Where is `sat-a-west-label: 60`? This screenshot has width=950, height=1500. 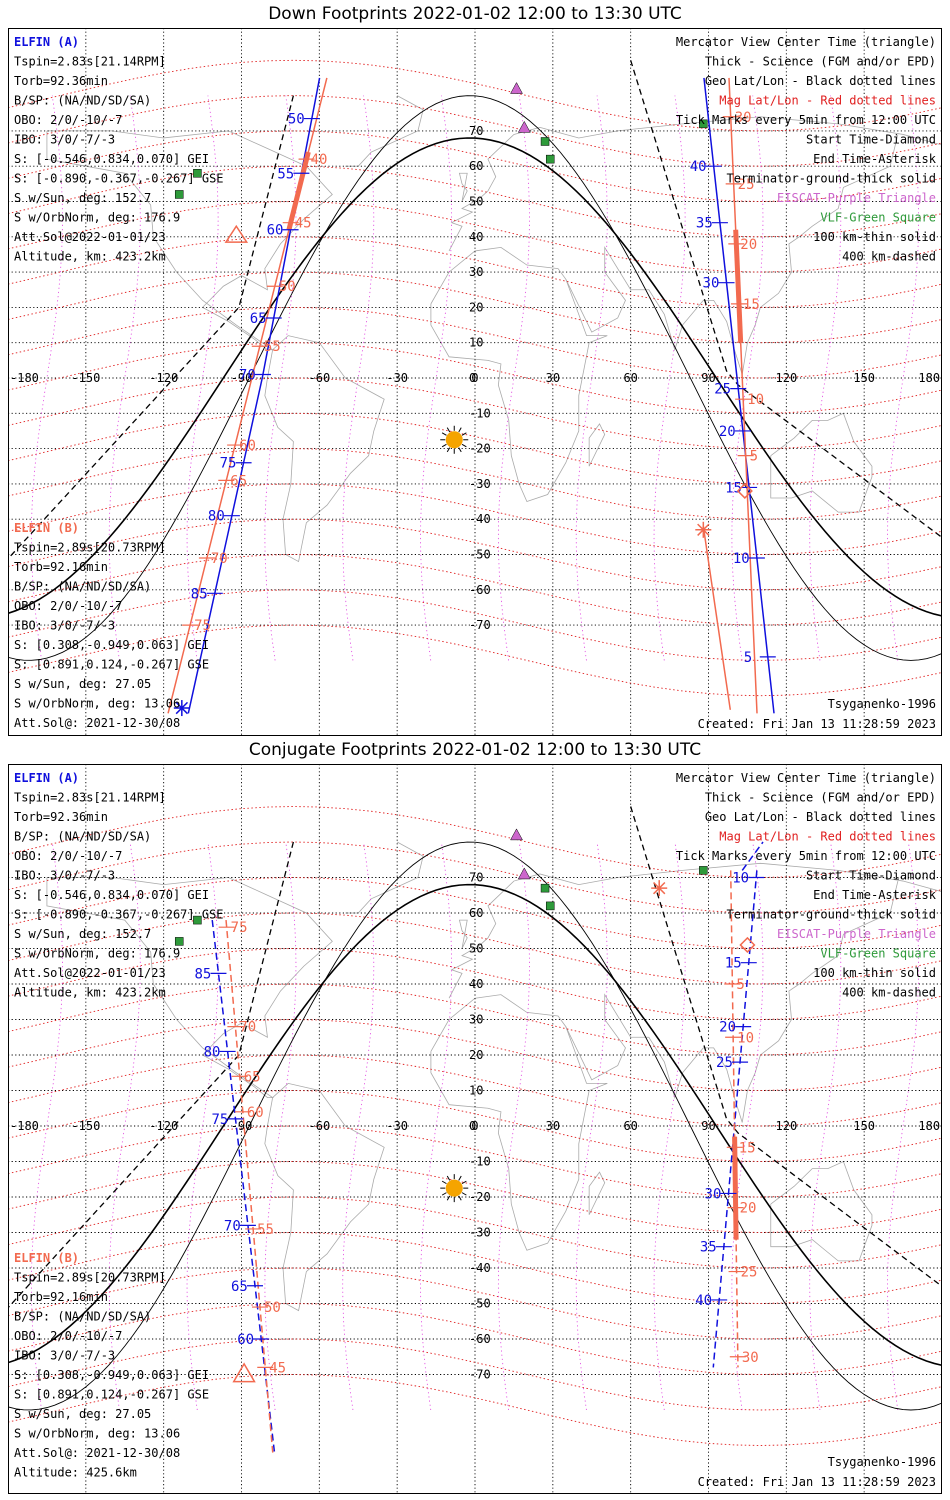 sat-a-west-label: 60 is located at coordinates (275, 231).